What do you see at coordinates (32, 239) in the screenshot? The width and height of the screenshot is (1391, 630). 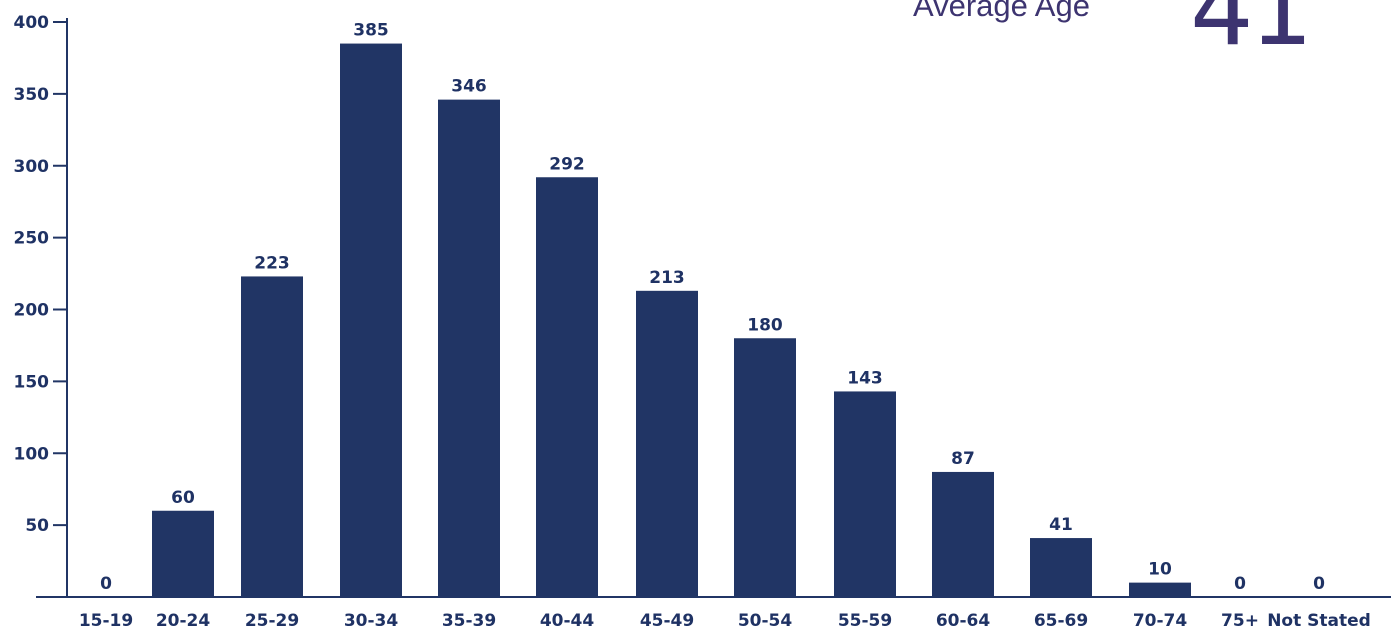 I see `y-tick-label: 250` at bounding box center [32, 239].